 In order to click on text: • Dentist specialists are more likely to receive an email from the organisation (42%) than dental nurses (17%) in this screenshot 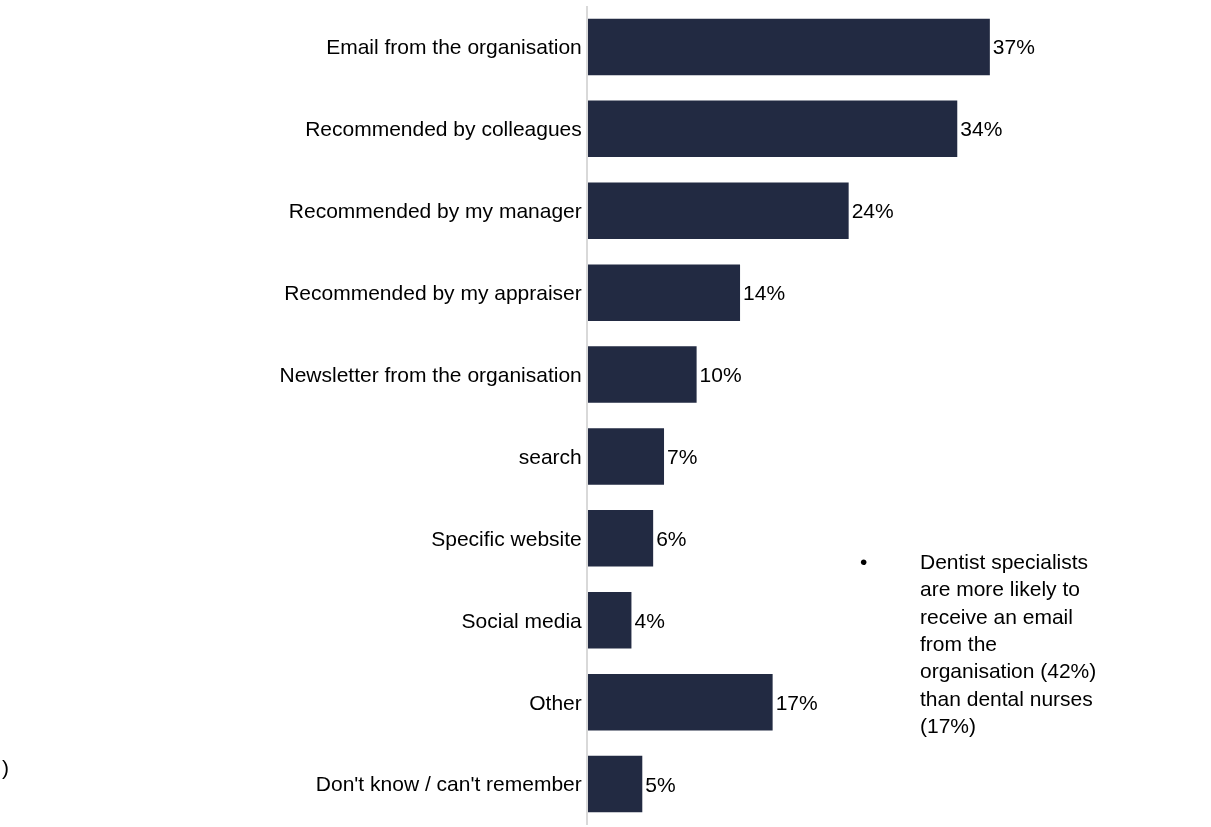, I will do `click(978, 643)`.